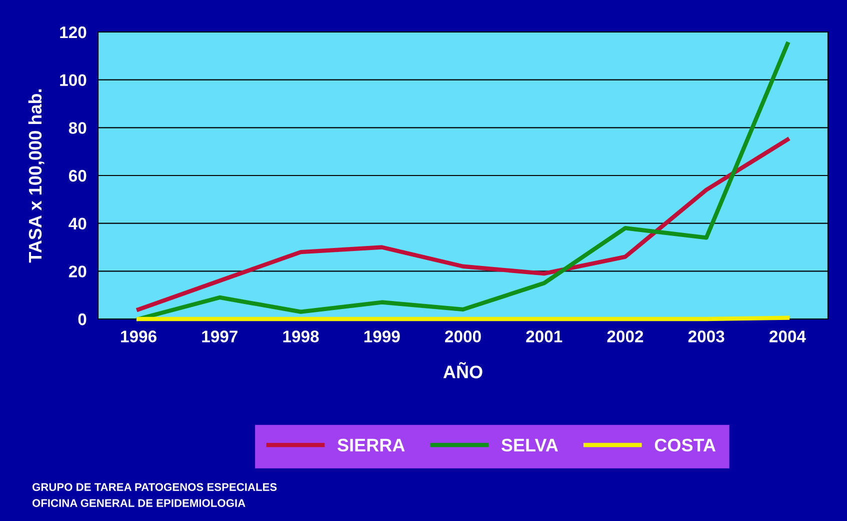 The height and width of the screenshot is (521, 847). I want to click on y-axis-title: TASA x 100,000 hab., so click(36, 176).